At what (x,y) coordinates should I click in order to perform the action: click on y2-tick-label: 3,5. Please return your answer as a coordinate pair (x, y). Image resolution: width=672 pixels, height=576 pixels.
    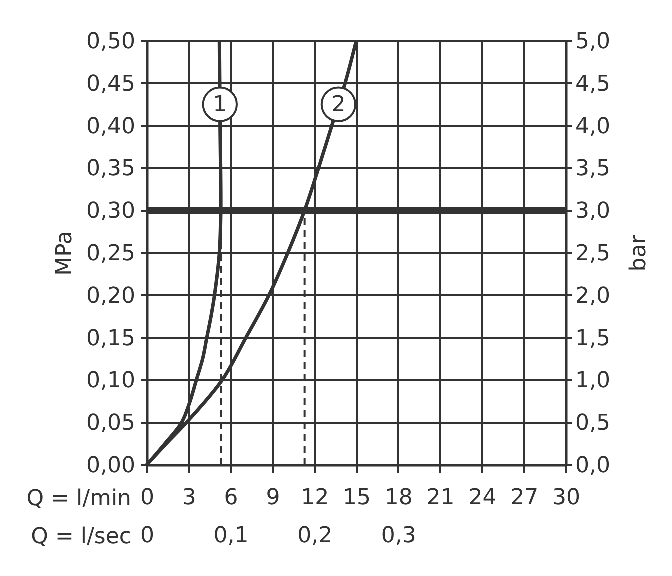
    Looking at the image, I should click on (593, 169).